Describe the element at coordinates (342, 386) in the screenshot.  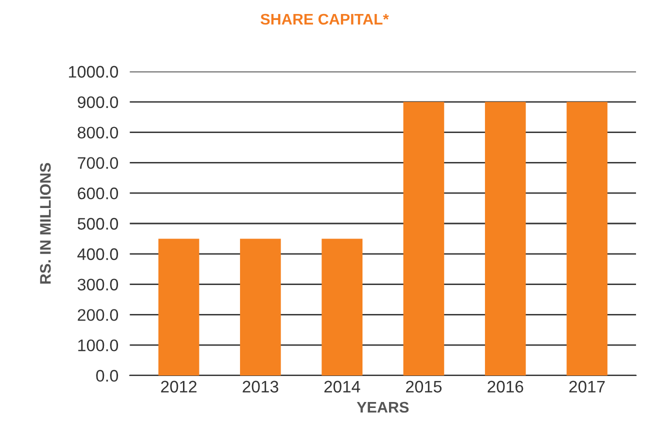
I see `x-tick-label: 2014` at that location.